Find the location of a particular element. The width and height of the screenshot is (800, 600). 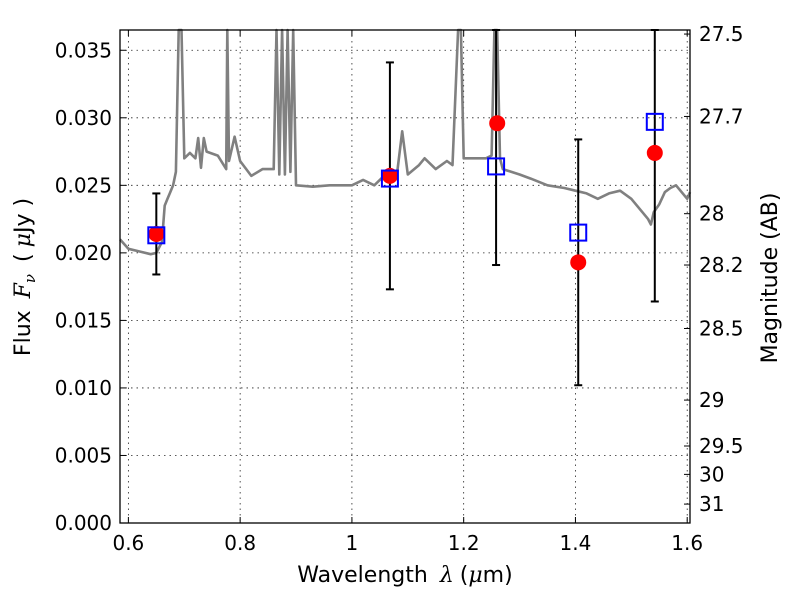

y-axis-ticks: 0.000 0.005 0.010 0.015 0.020 0.025 0.030 0.035 is located at coordinates (90, 286).